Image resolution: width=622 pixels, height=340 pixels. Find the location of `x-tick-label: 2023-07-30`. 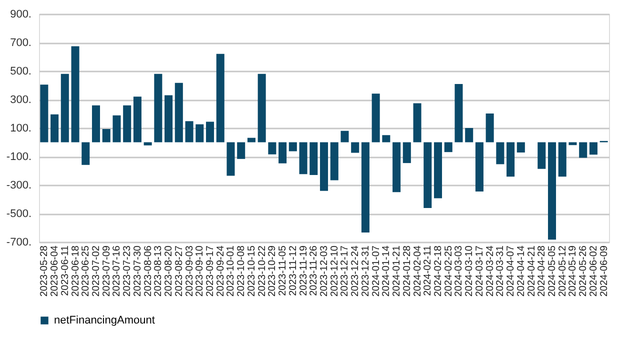

x-tick-label: 2023-07-30 is located at coordinates (138, 271).